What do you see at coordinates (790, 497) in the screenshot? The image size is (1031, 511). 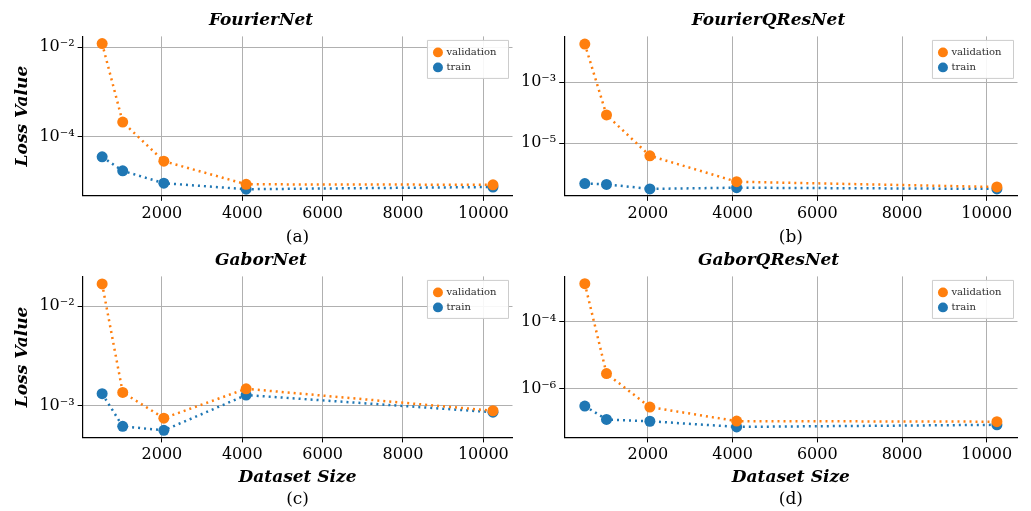 I see `text: (d)` at bounding box center [790, 497].